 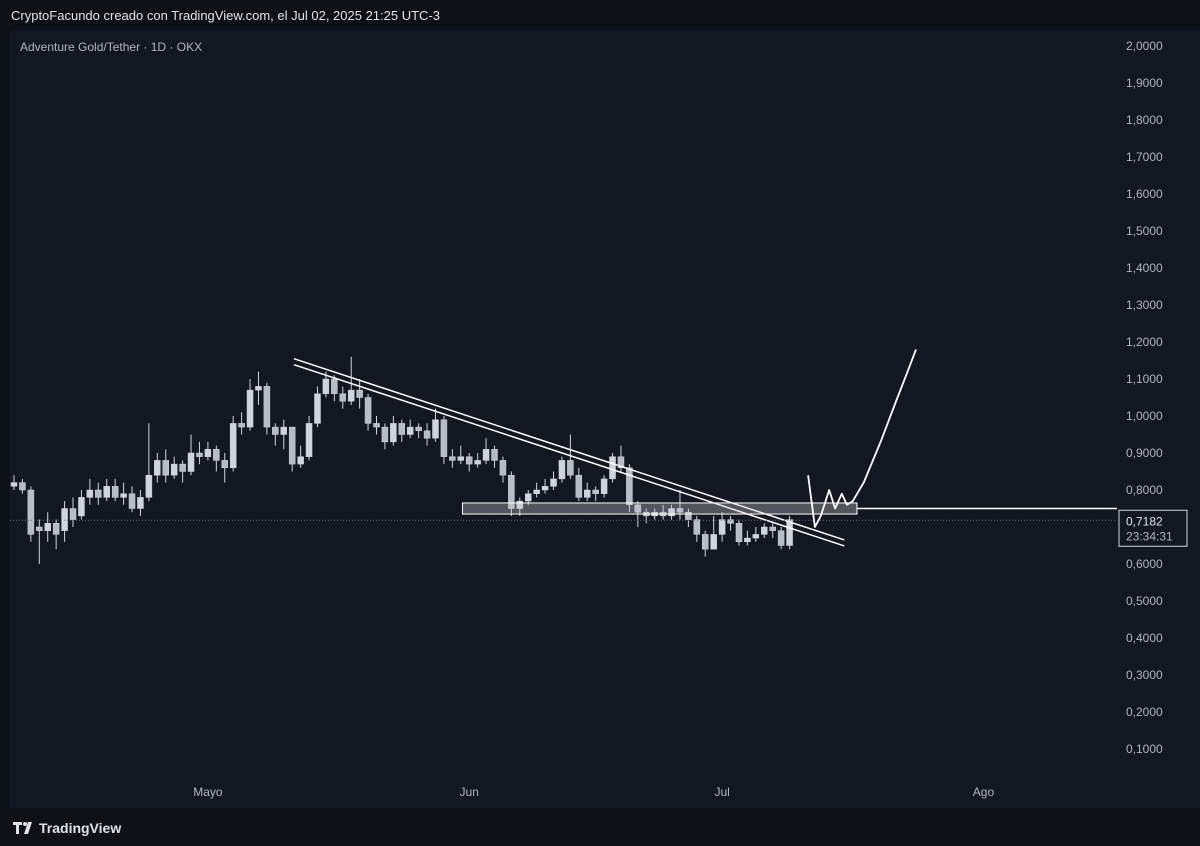 What do you see at coordinates (1144, 638) in the screenshot?
I see `y-tick-label: 0,4000` at bounding box center [1144, 638].